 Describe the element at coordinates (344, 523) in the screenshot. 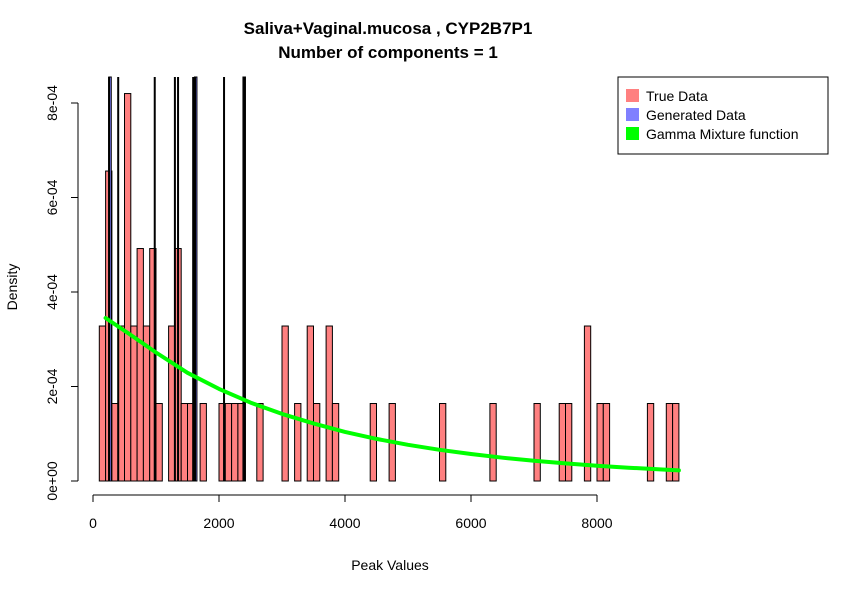

I see `x-tick-label: 4000` at that location.